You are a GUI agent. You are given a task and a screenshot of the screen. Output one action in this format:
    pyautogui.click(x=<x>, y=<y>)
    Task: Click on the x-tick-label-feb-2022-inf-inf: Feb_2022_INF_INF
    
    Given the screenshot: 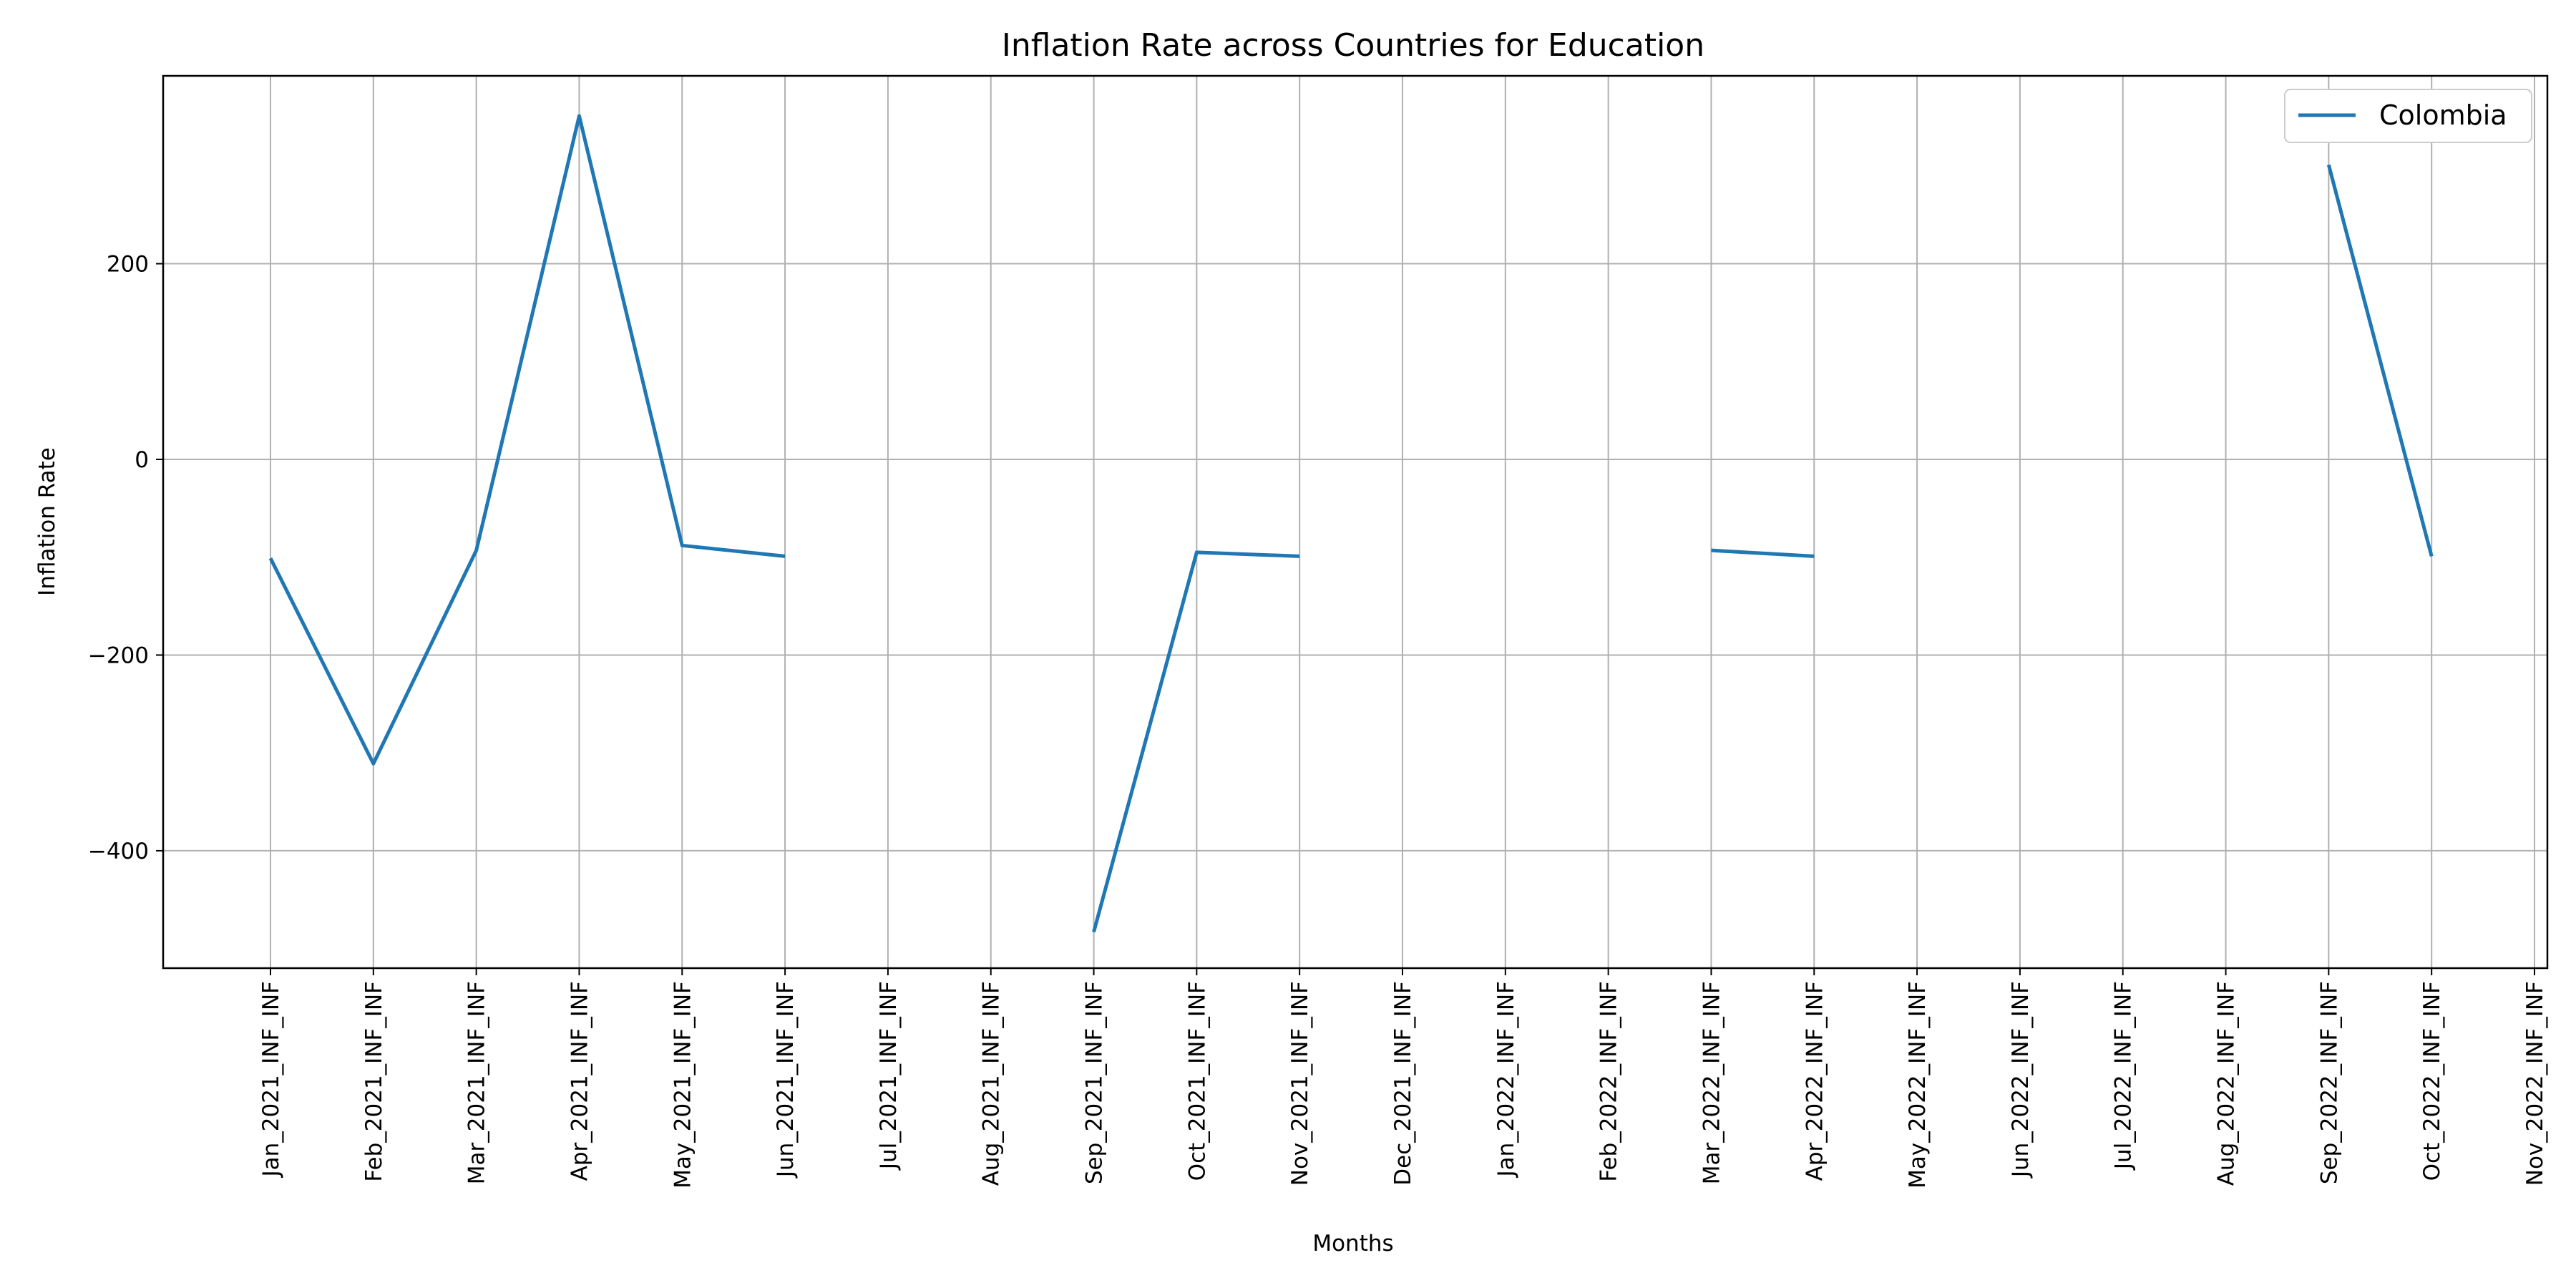 What is the action you would take?
    pyautogui.click(x=1609, y=1081)
    